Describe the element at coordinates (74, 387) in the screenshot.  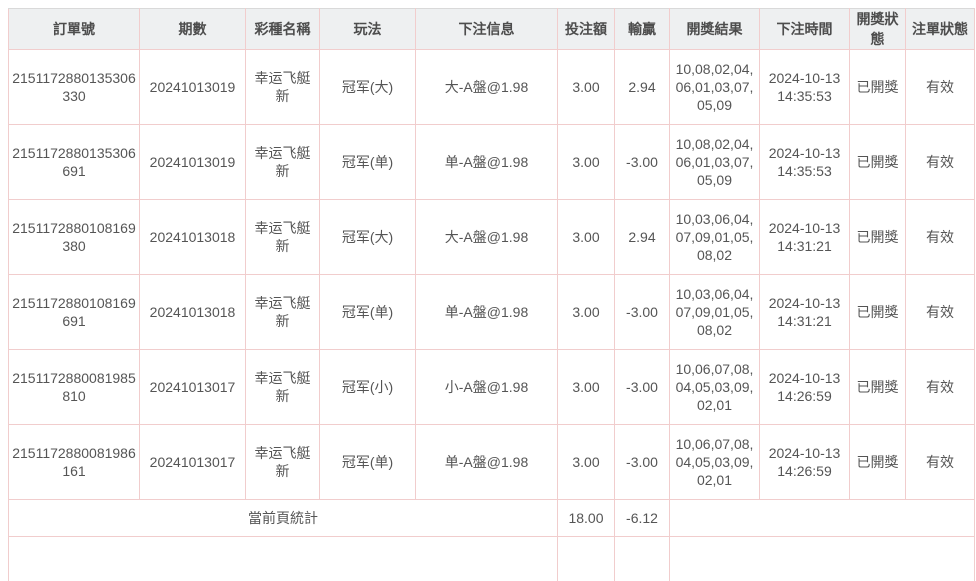
I see `cell-order-id: 2151172880081985810` at that location.